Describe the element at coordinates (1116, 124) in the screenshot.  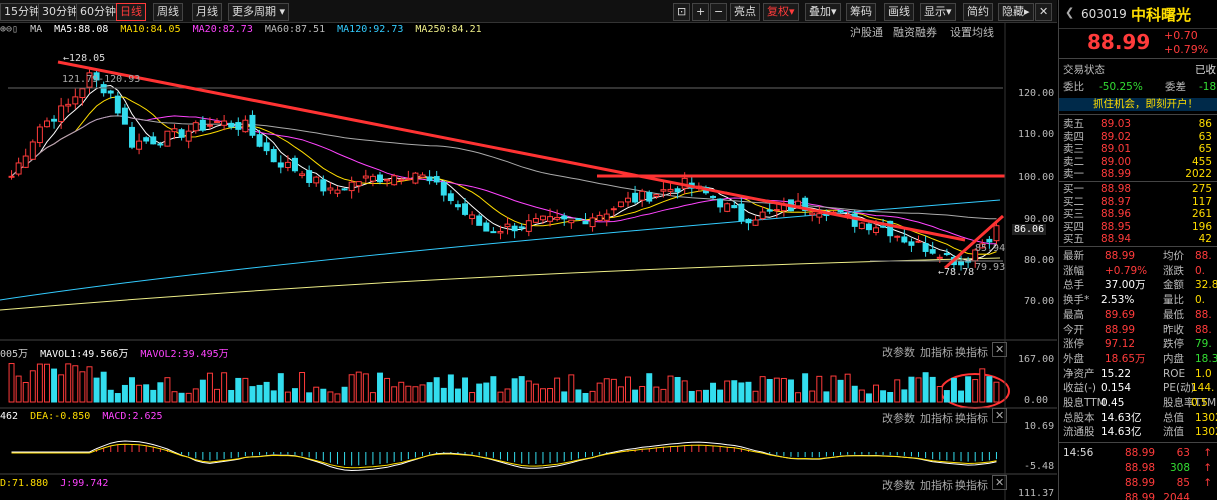
I see `ask-price: 89.03` at that location.